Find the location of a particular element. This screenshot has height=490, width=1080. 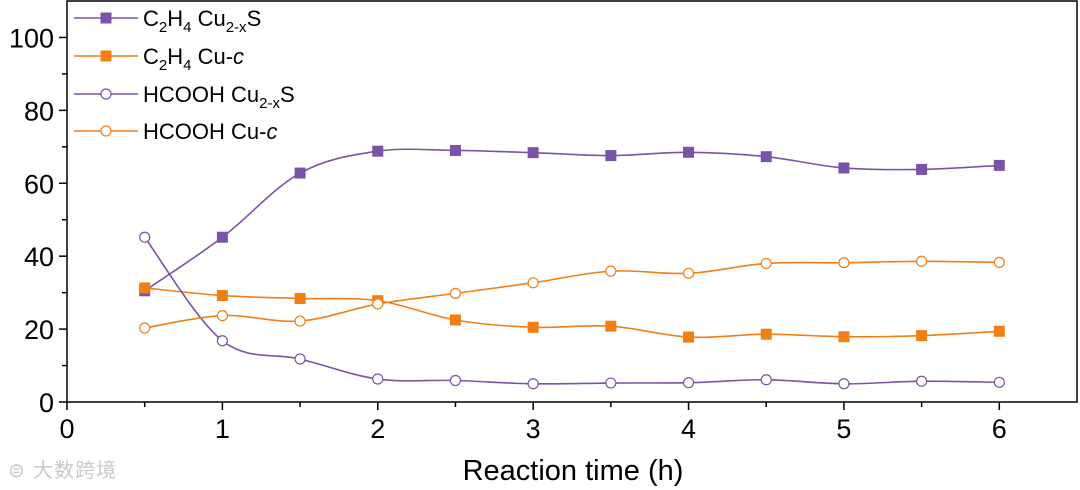

watermark: ⊜ 大数跨境 is located at coordinates (62, 468).